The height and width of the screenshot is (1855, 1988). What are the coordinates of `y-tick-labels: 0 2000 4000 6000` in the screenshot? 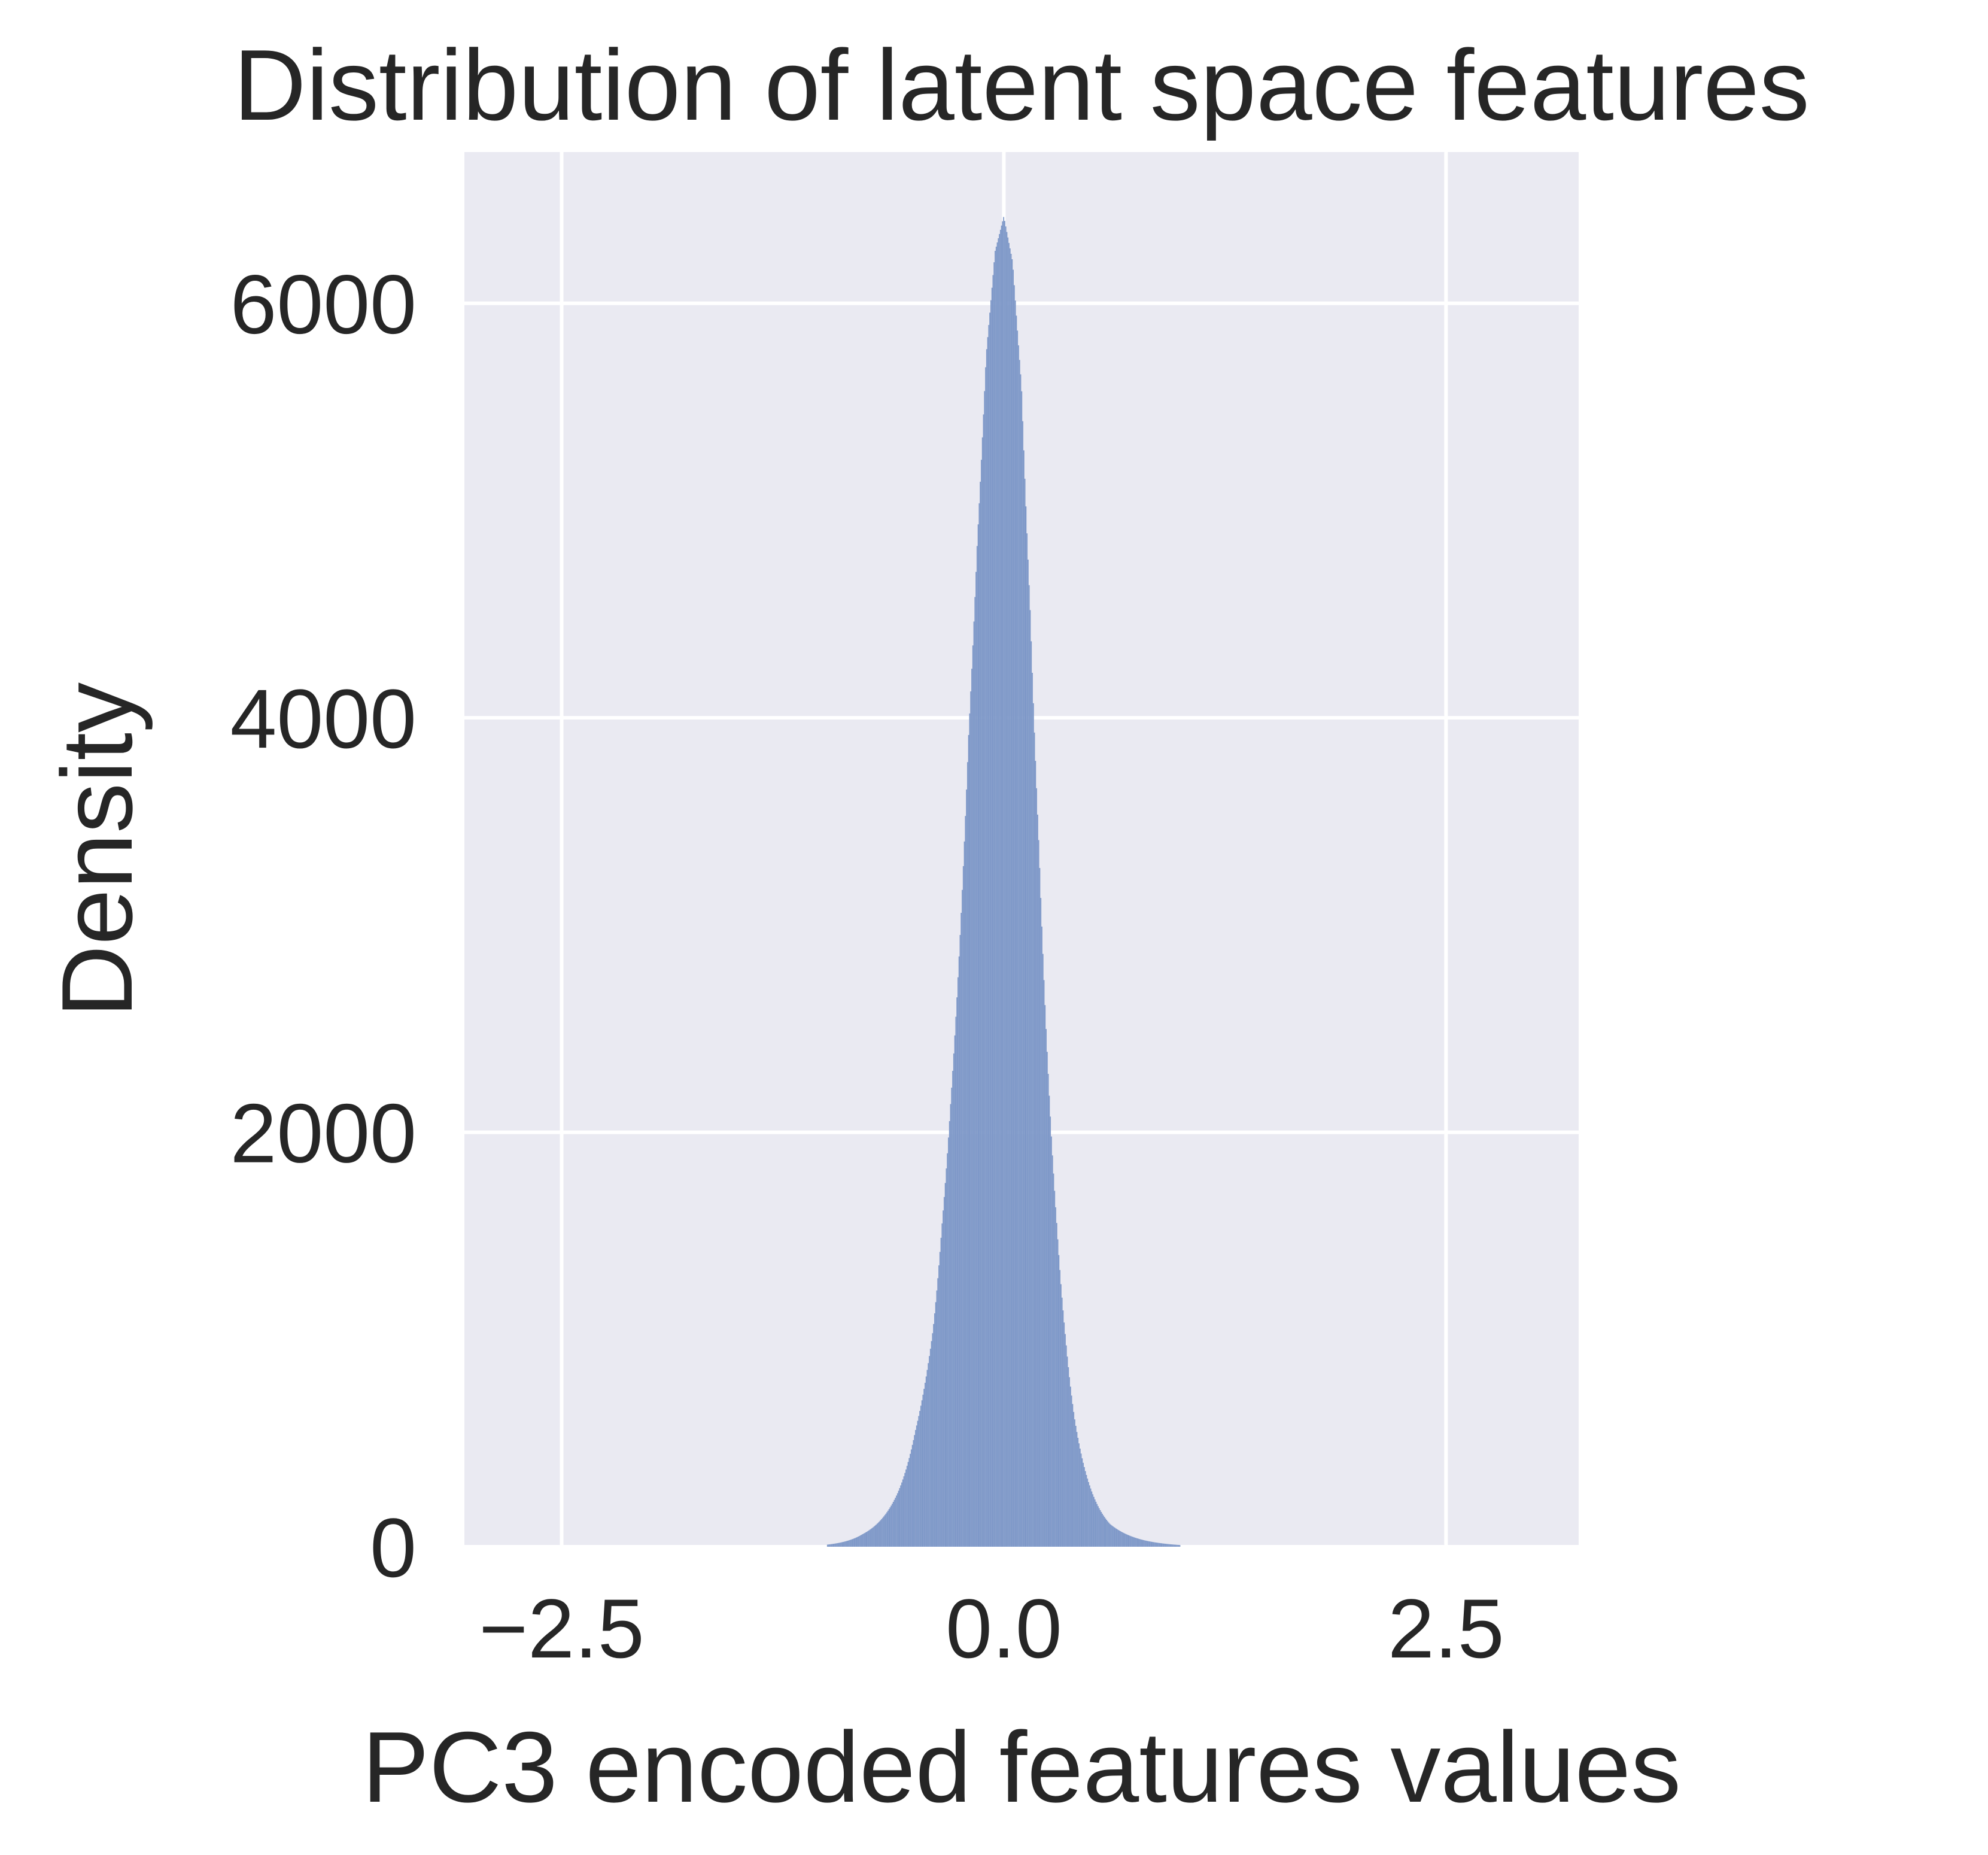 It's located at (323, 926).